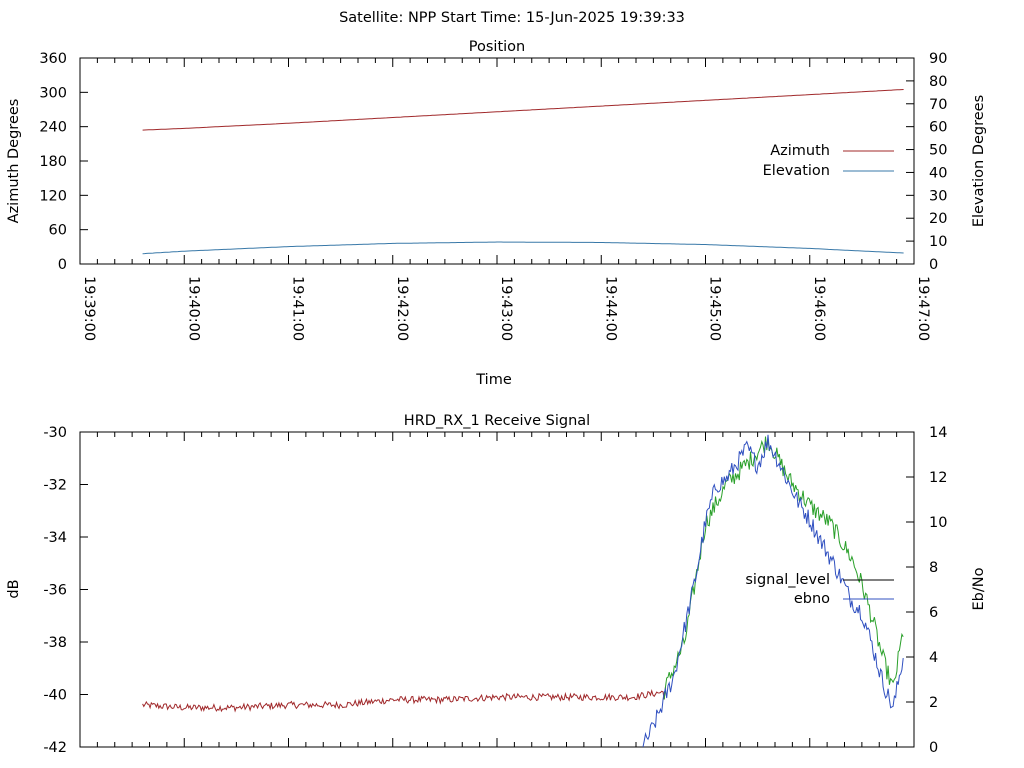 This screenshot has height=768, width=1024. I want to click on signal-ytick-label: -36, so click(55, 591).